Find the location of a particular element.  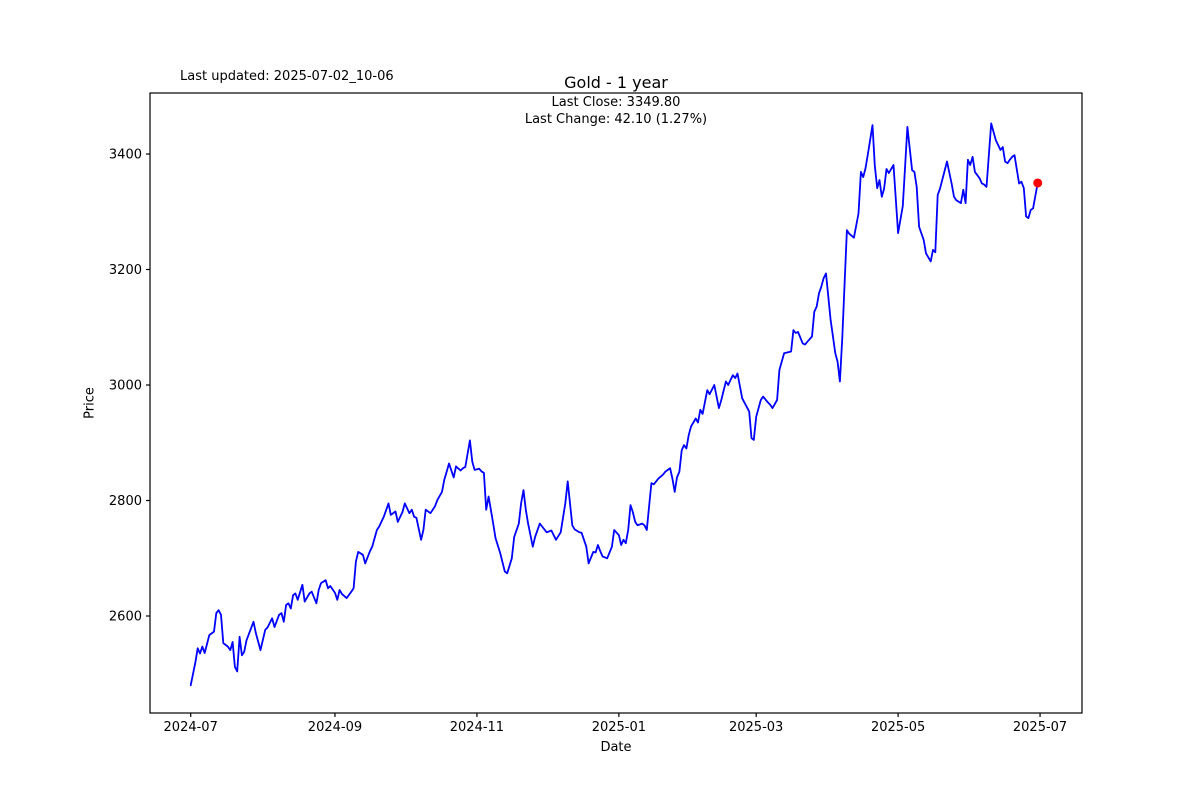

x-tick-label: 2024-07 is located at coordinates (191, 727).